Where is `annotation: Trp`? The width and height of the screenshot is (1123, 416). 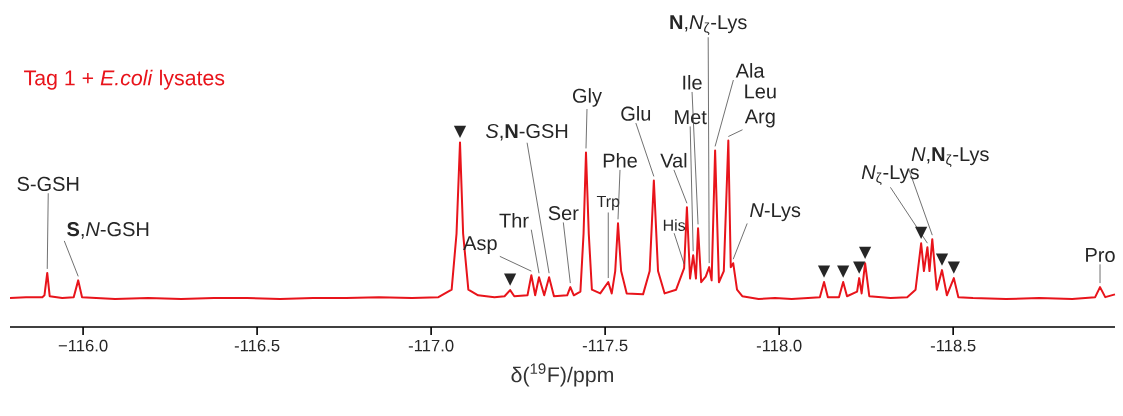
annotation: Trp is located at coordinates (608, 203).